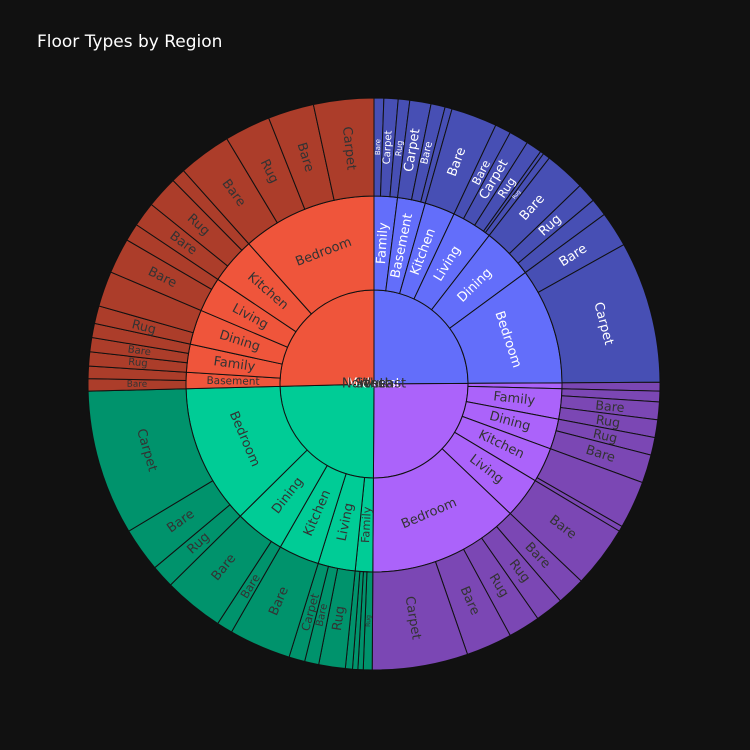 The height and width of the screenshot is (750, 750). Describe the element at coordinates (399, 148) in the screenshot. I see `floor-label-midwest-family-rug-2: Rug` at that location.